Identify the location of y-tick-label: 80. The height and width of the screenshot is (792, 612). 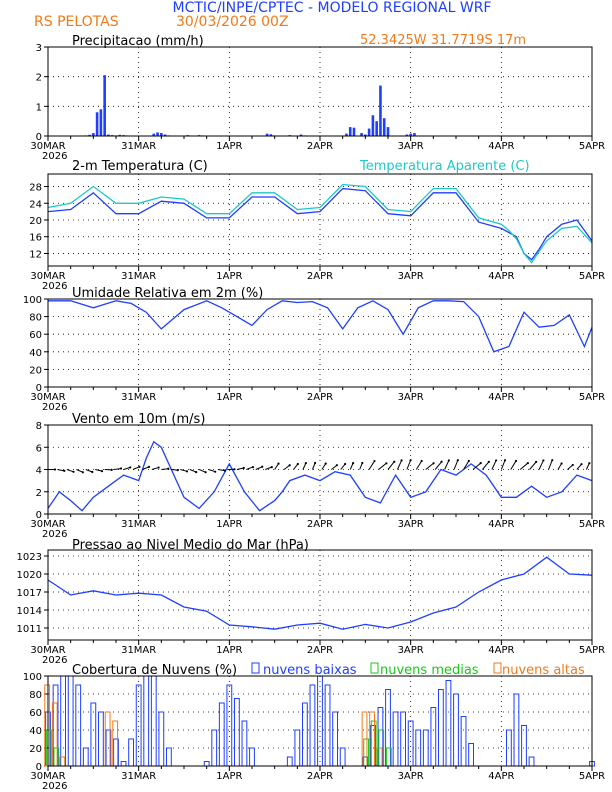
(35, 695).